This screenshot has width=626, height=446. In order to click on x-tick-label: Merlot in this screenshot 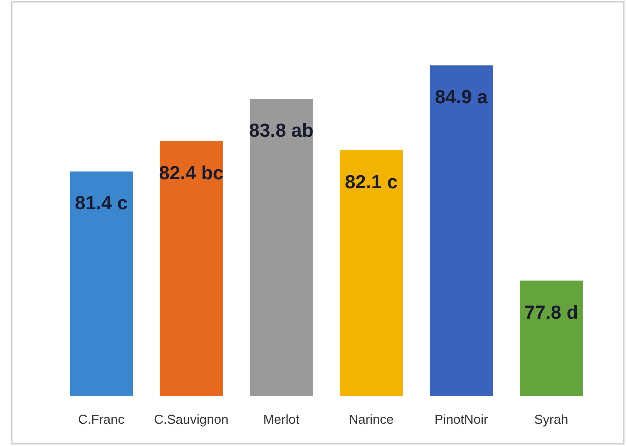, I will do `click(281, 419)`.